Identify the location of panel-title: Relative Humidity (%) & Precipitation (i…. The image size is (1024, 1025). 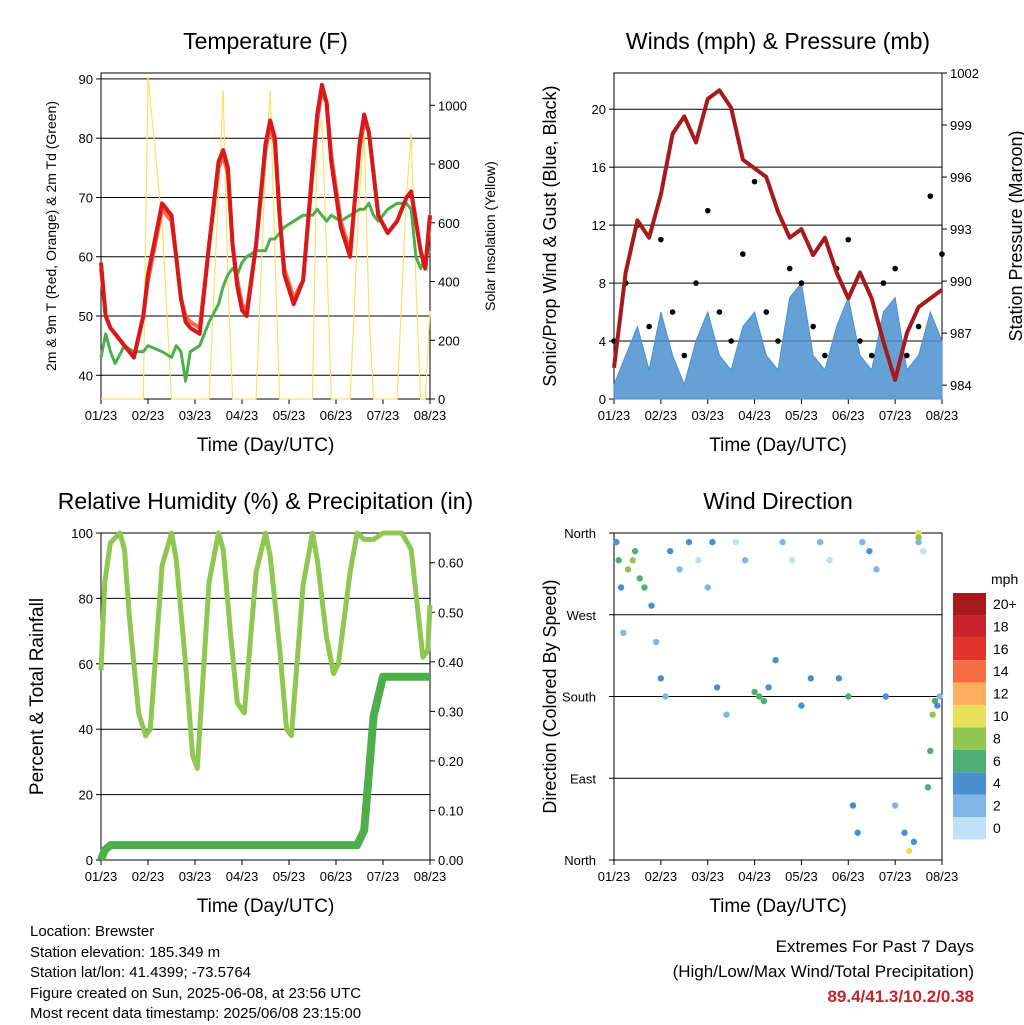
(265, 501).